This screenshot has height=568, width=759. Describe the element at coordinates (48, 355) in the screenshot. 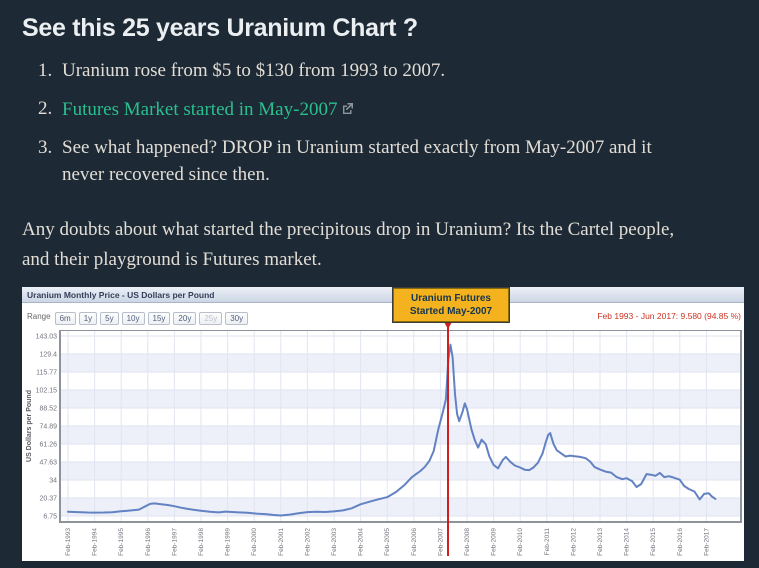

I see `svg-text: 129.4` at that location.